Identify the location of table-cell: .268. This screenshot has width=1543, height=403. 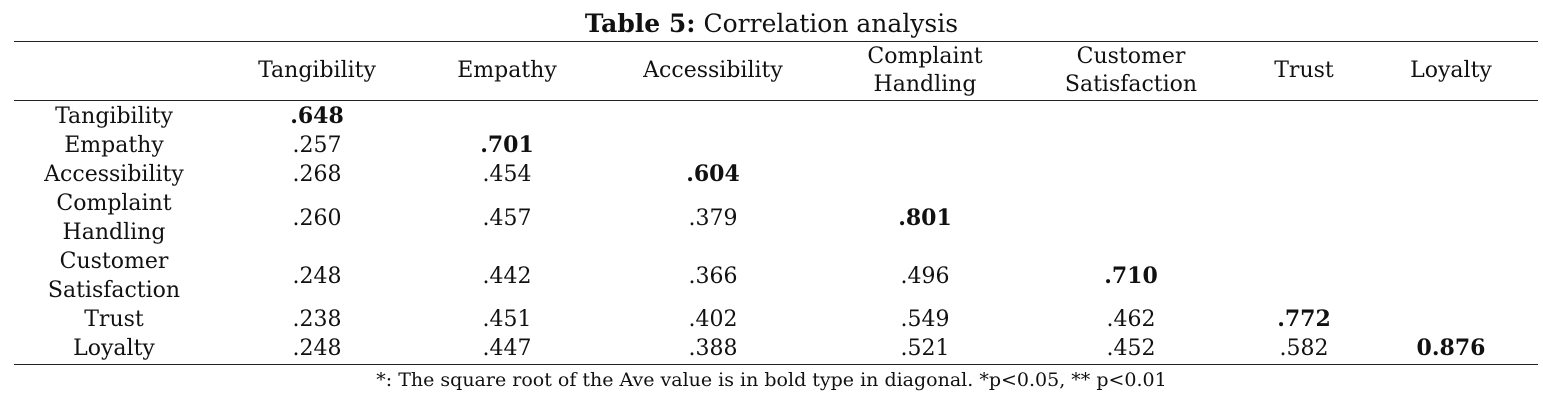
(317, 174).